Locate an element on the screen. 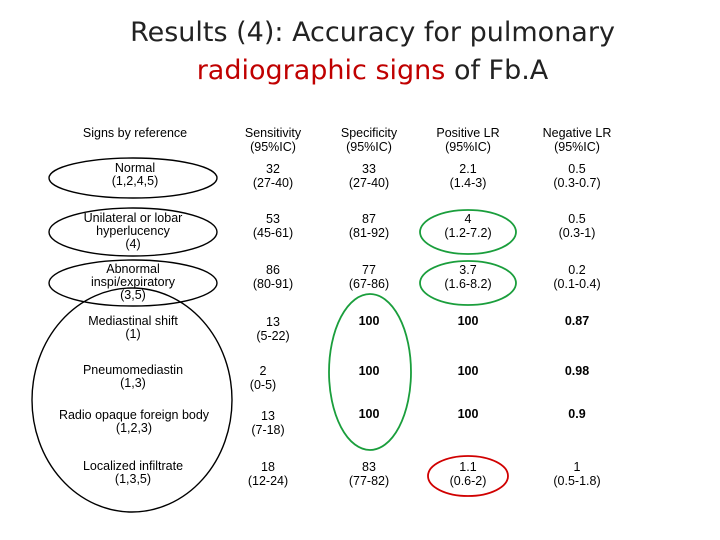 The image size is (720, 540). cell-negative-lr: 1 (0.5-1.8) is located at coordinates (577, 474).